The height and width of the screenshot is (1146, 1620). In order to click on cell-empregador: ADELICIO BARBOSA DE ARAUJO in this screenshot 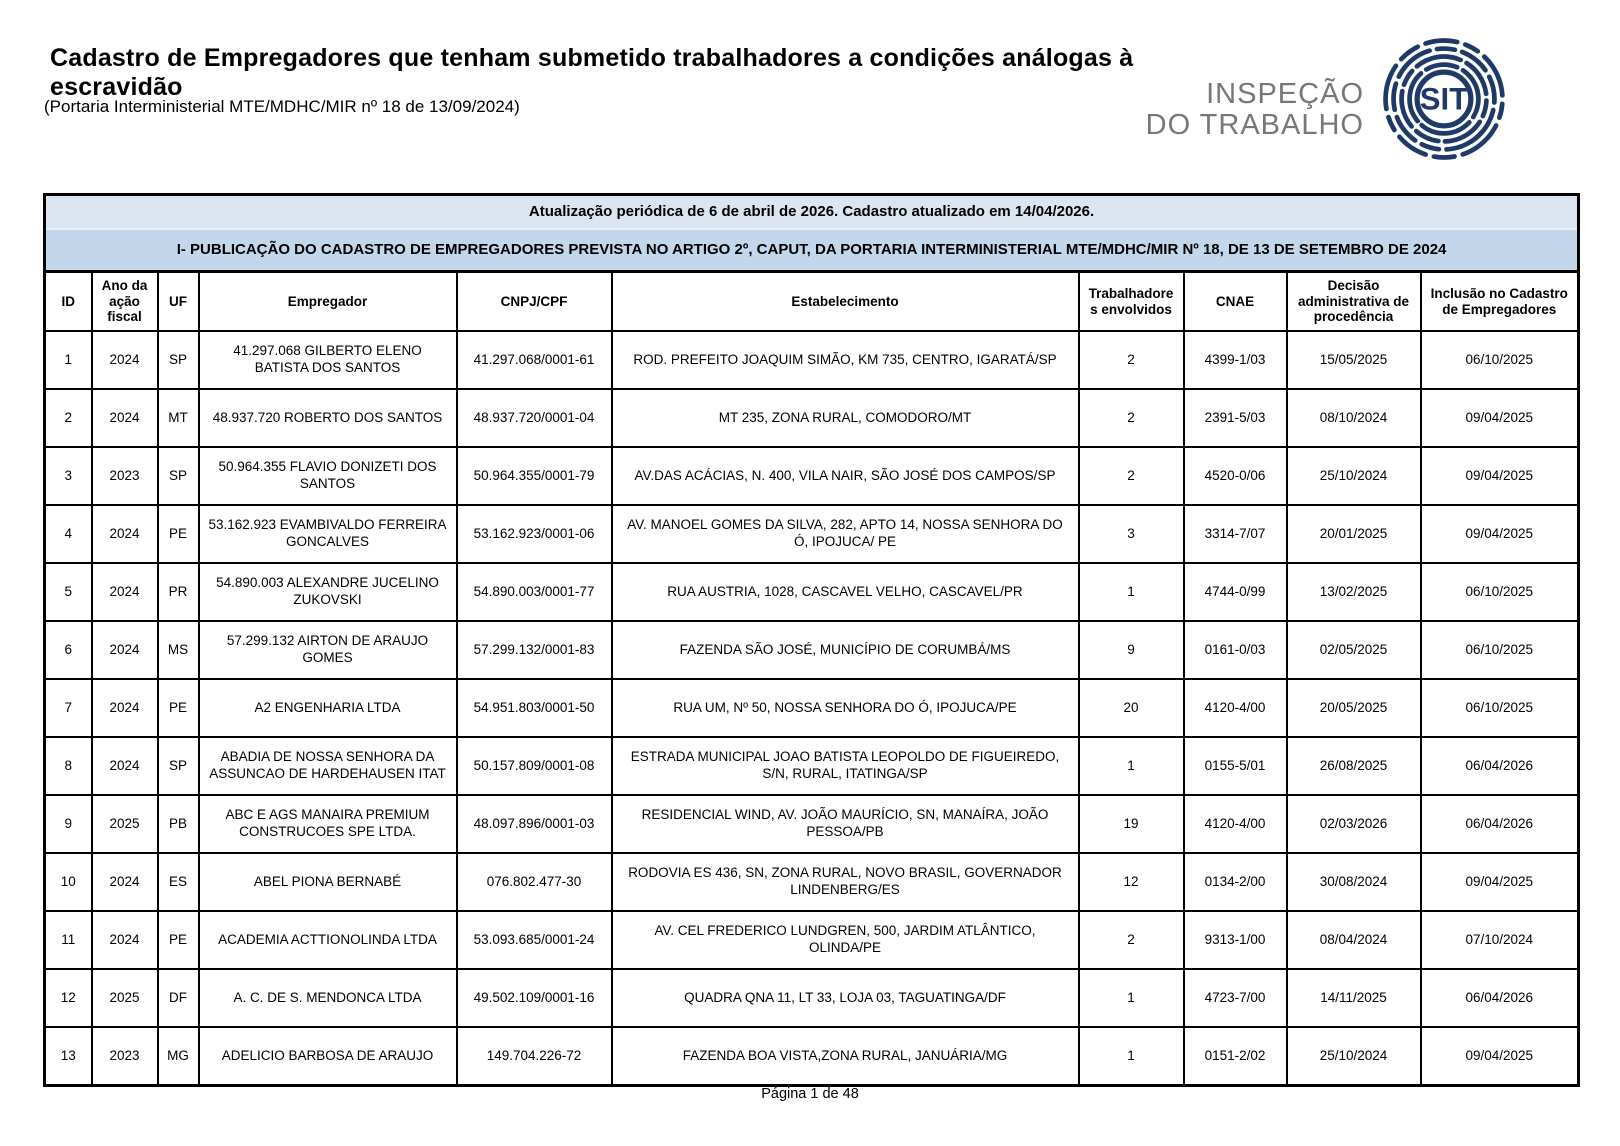, I will do `click(327, 1056)`.